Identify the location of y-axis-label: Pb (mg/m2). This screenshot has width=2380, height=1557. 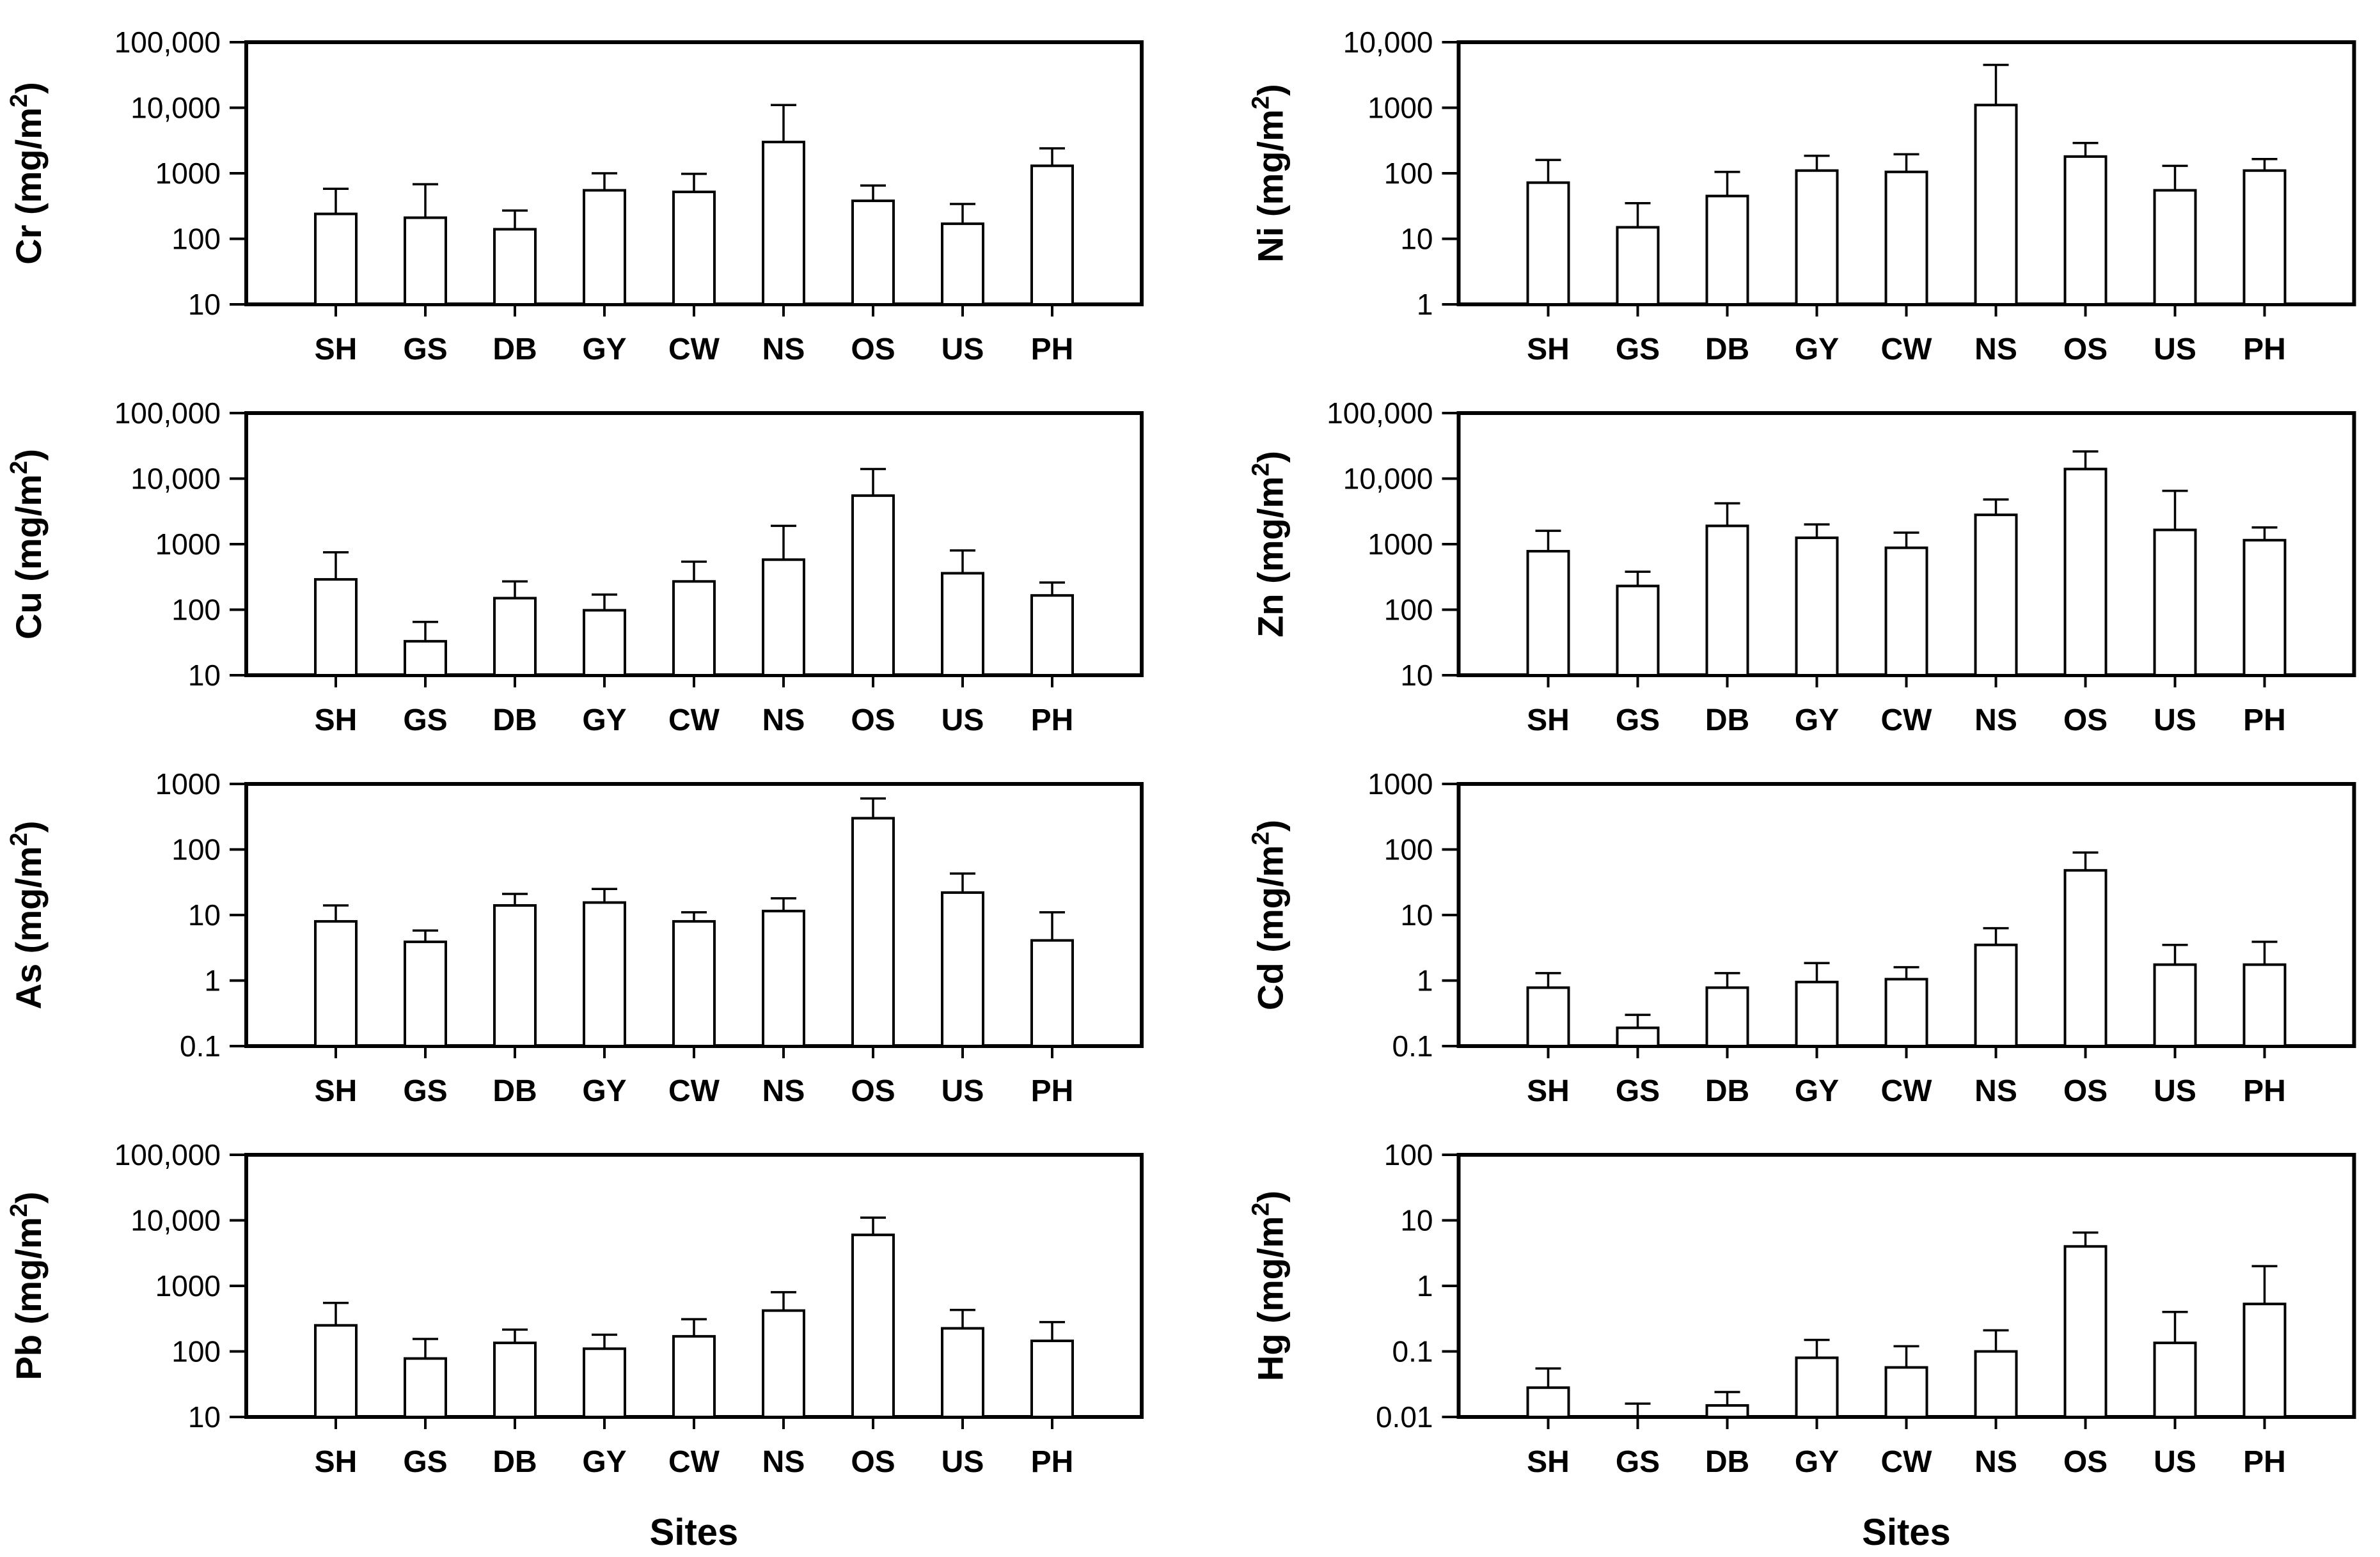
(27, 1286).